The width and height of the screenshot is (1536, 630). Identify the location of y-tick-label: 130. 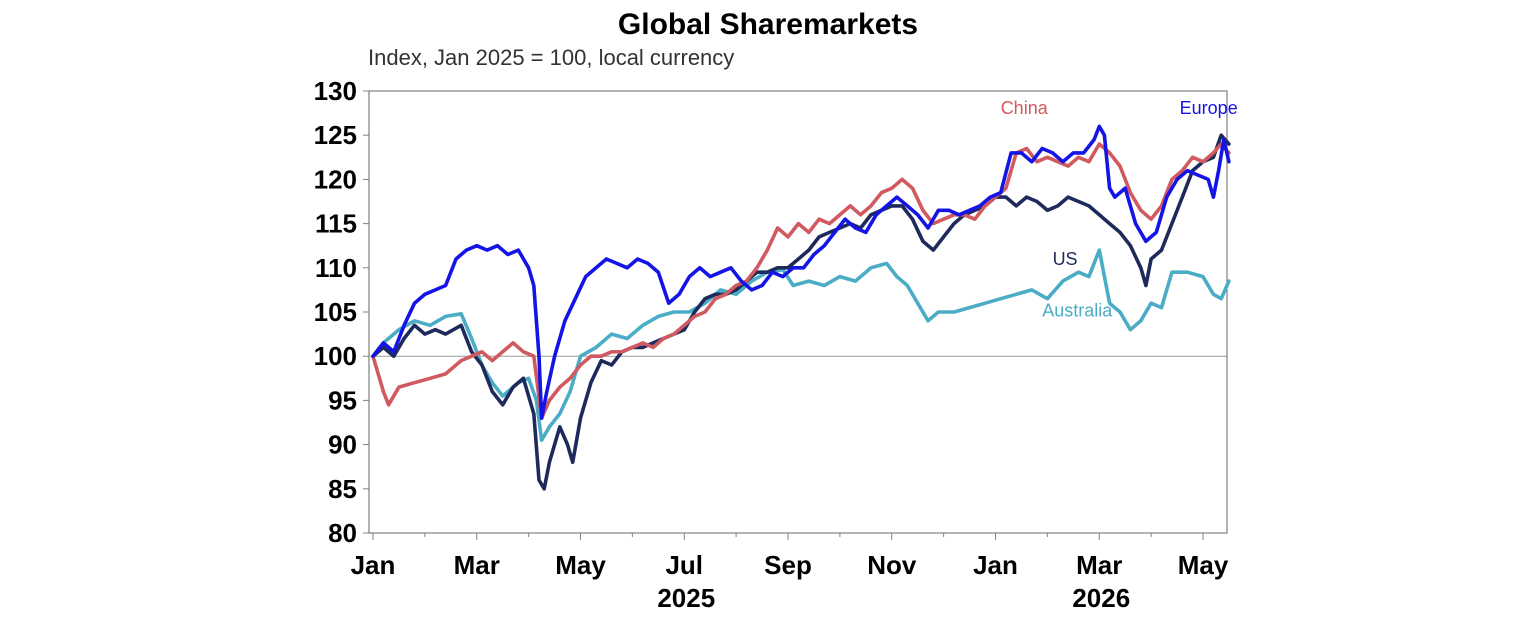
(335, 91).